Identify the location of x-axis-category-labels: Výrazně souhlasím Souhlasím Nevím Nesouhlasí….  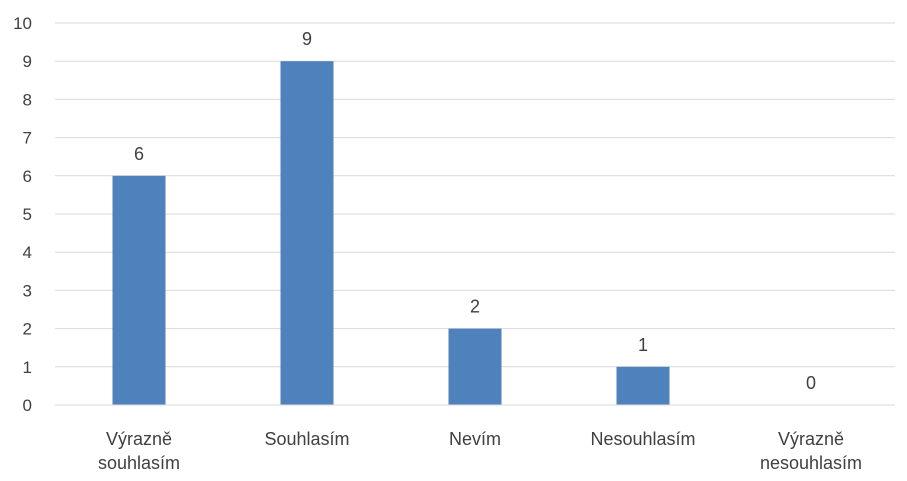
(480, 451).